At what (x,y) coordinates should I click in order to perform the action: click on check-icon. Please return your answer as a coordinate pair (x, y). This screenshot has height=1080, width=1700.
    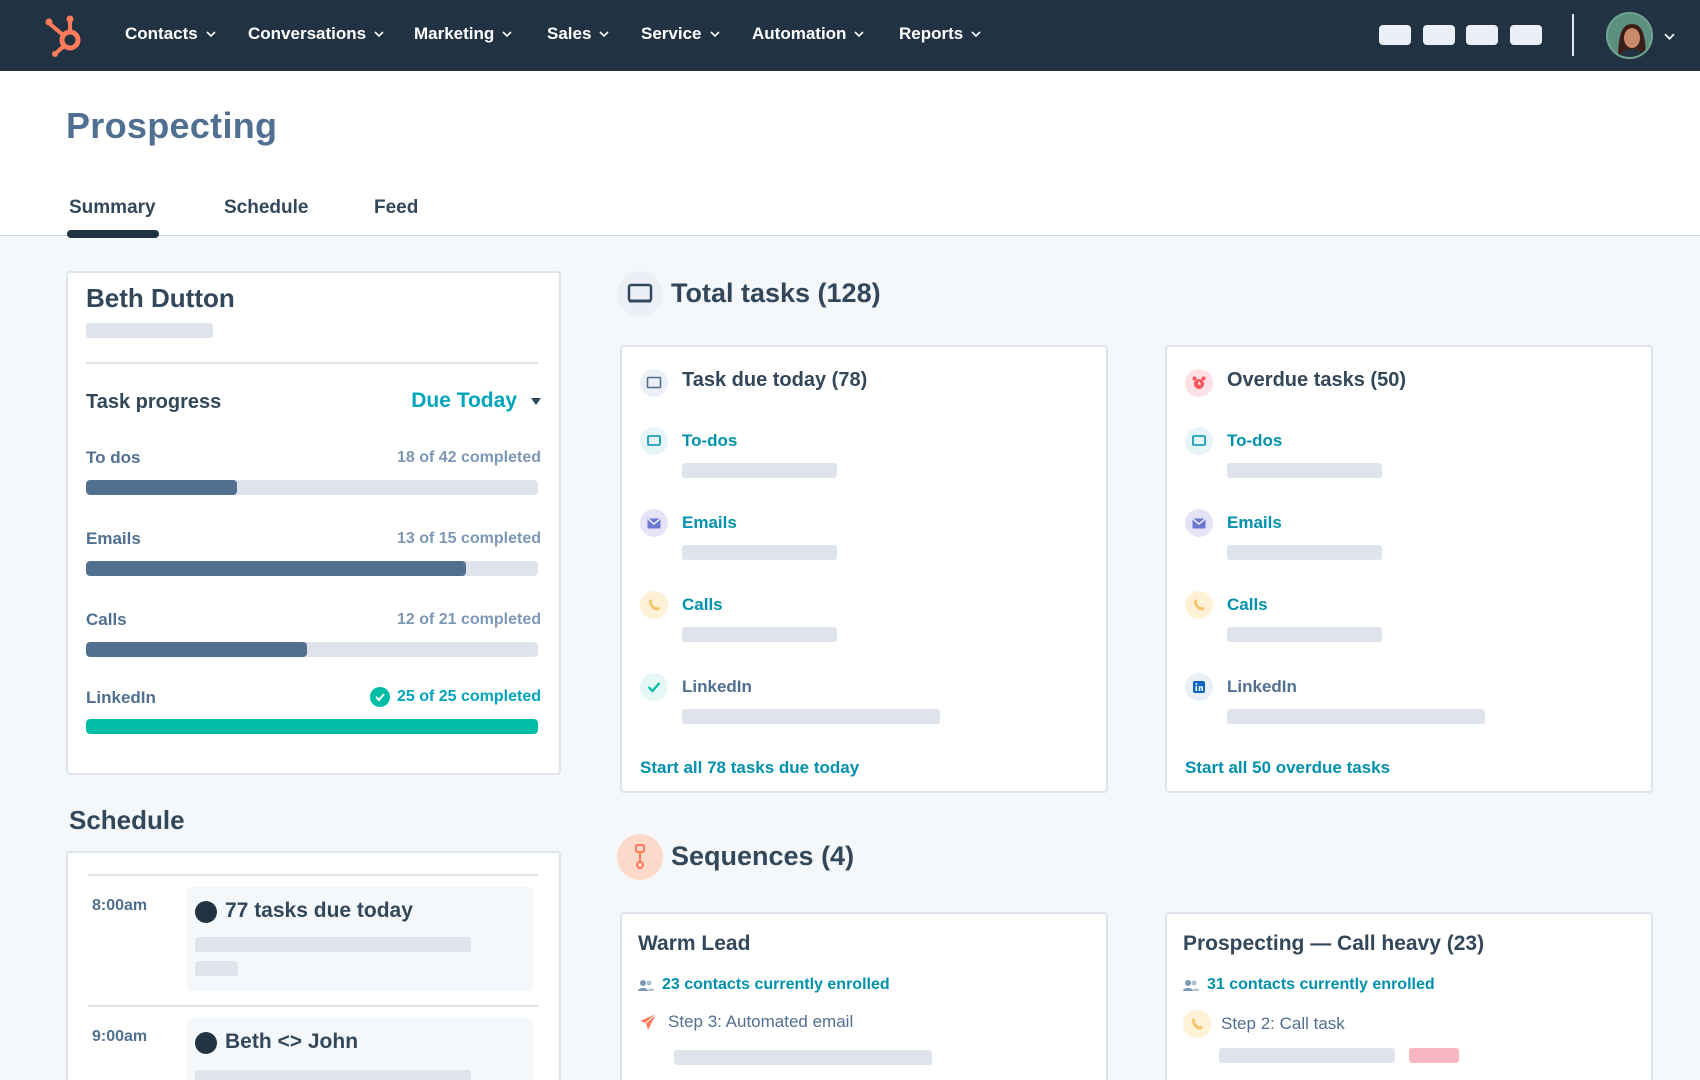
    Looking at the image, I should click on (654, 687).